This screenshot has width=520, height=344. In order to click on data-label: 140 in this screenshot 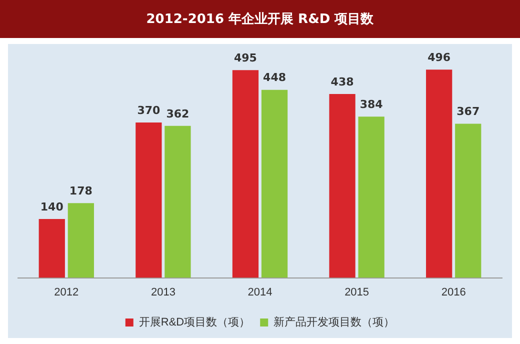, I will do `click(52, 207)`.